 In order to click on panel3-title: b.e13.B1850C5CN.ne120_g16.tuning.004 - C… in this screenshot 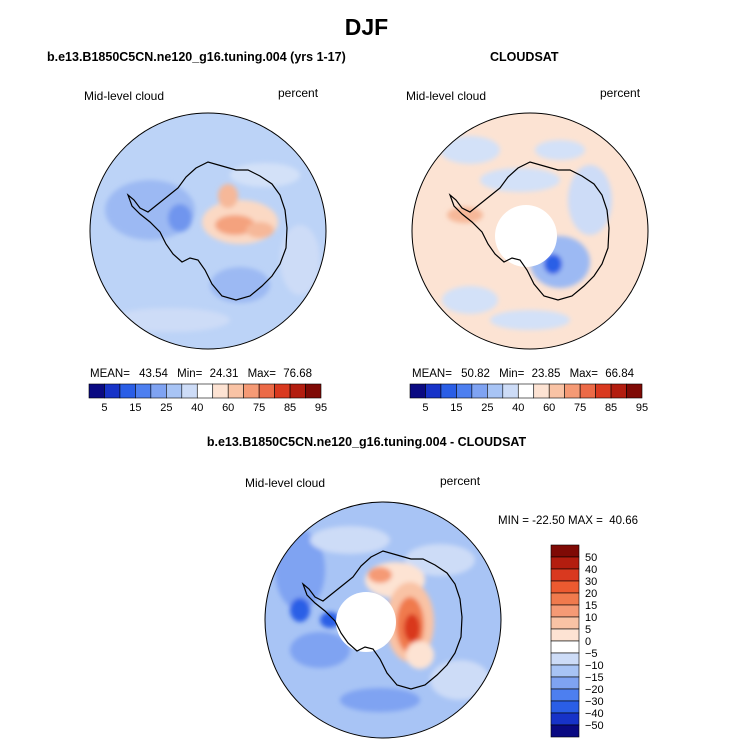, I will do `click(366, 442)`.